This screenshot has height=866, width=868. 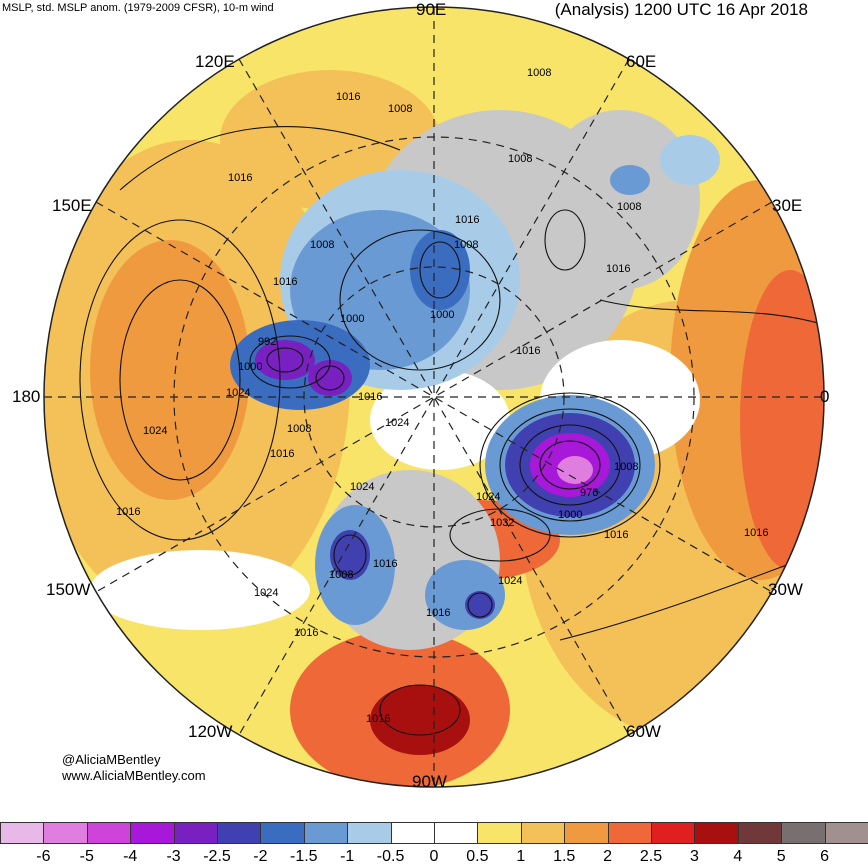 What do you see at coordinates (200, 590) in the screenshot?
I see `anomaly-neutral-pacific` at bounding box center [200, 590].